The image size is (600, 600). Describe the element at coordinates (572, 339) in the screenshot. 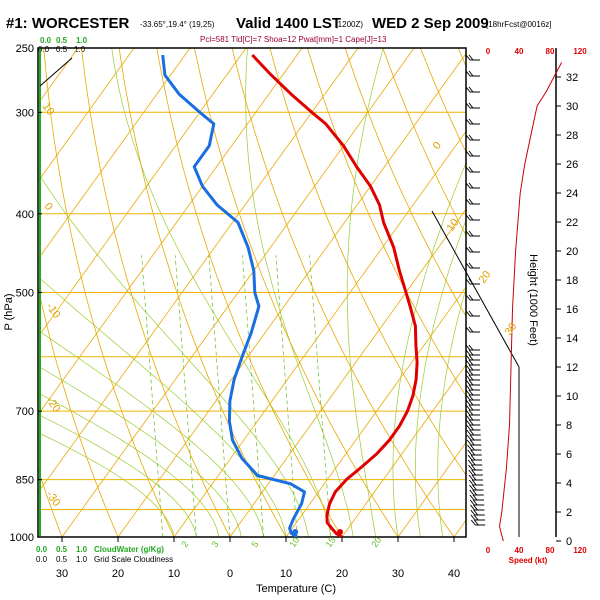

I see `height-tick: 14` at that location.